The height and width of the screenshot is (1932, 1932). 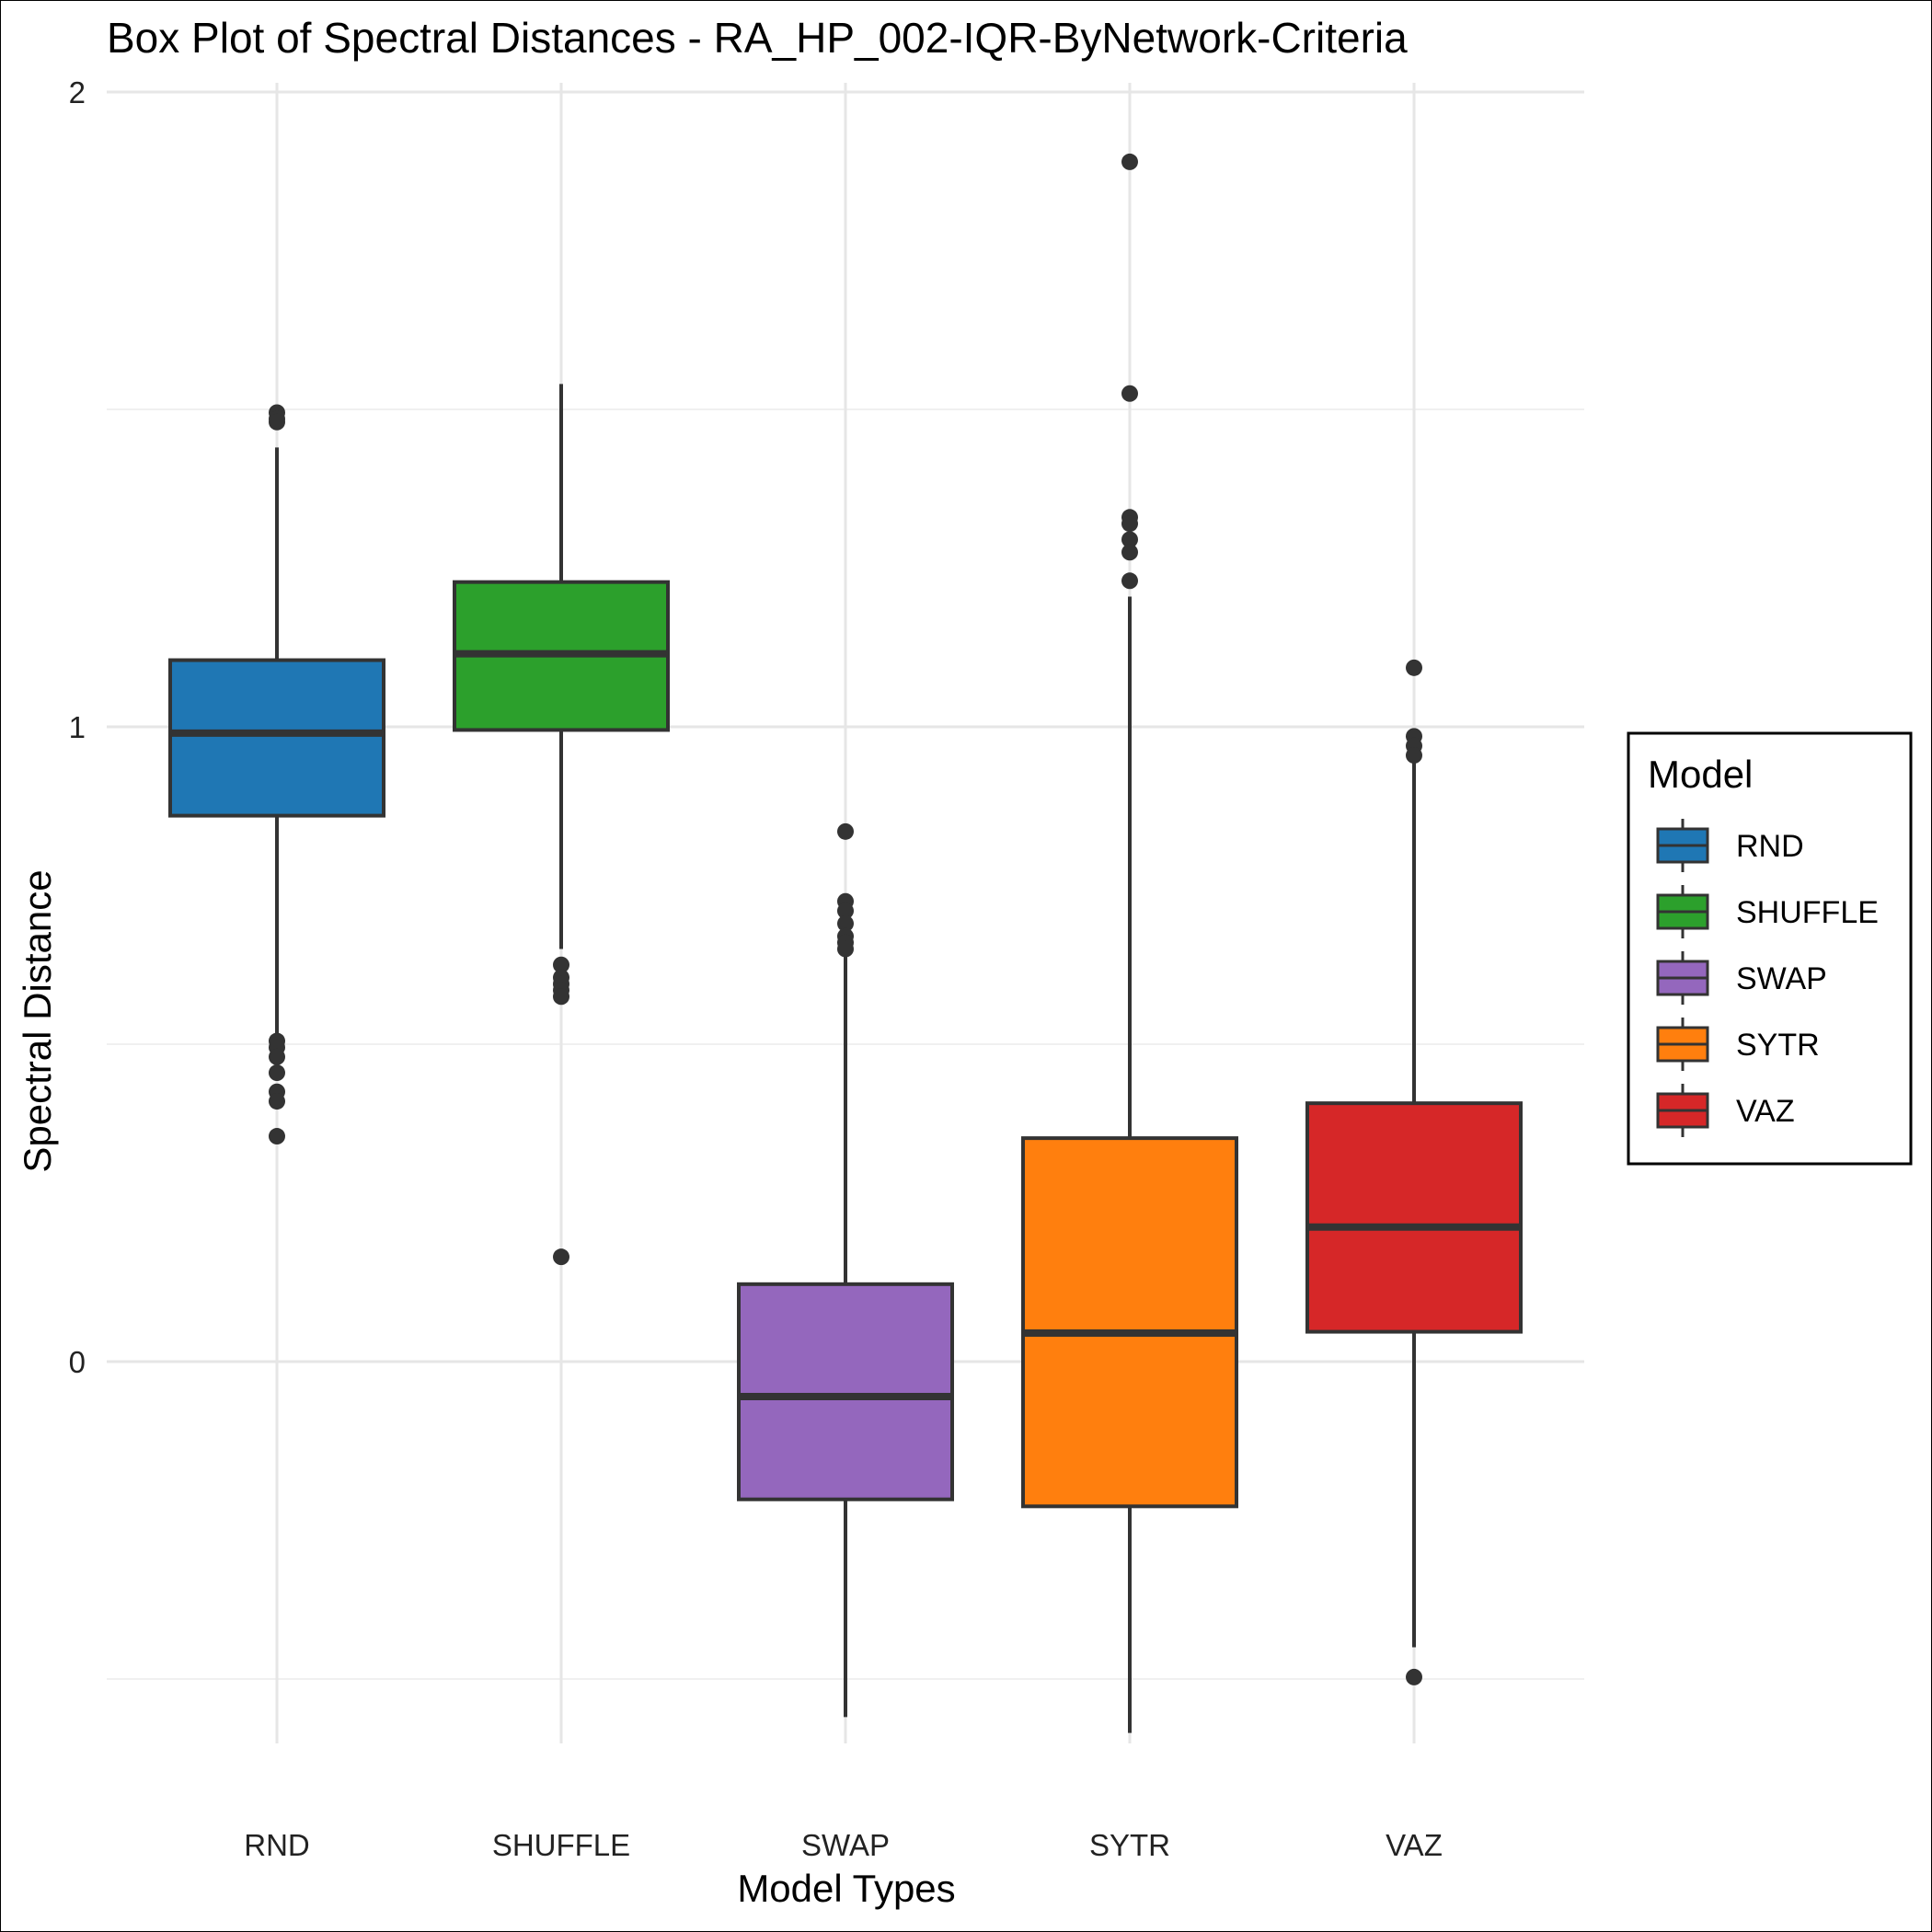 I want to click on y-tick-labels: 0 1 2, so click(x=77, y=727).